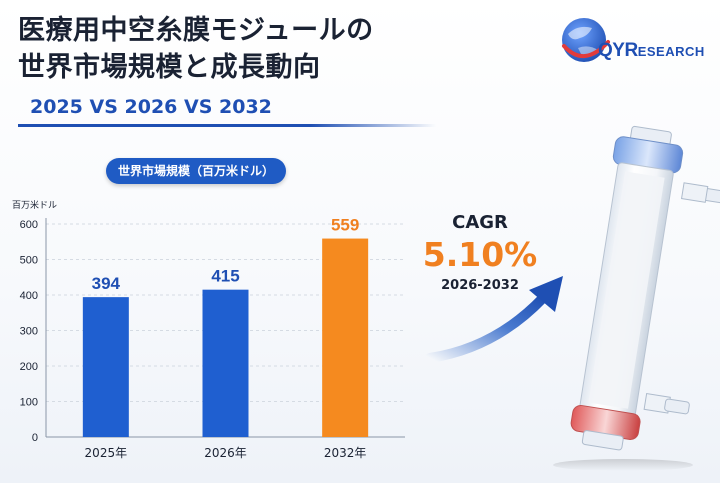 This screenshot has width=720, height=483. I want to click on y-tick-label: 0, so click(35, 438).